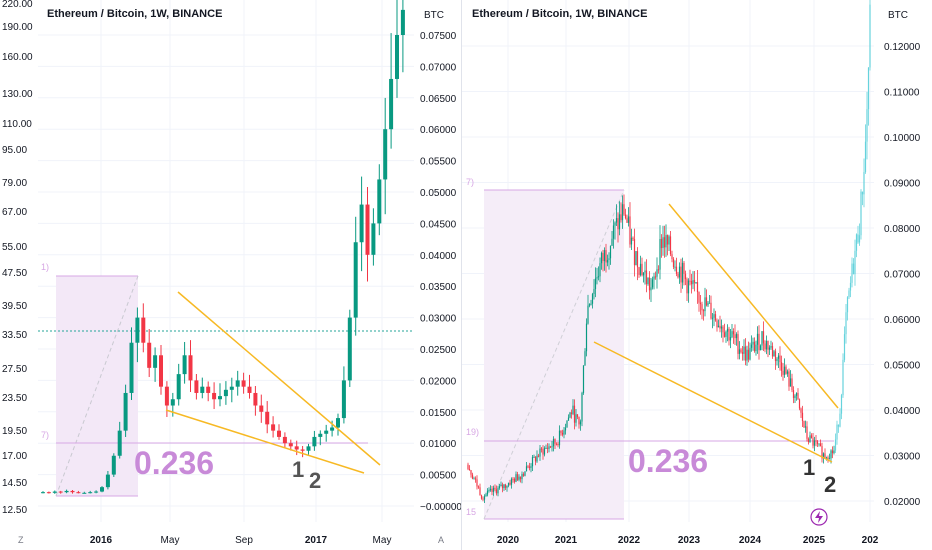 Image resolution: width=932 pixels, height=550 pixels. I want to click on fib-top-tag: 7), so click(470, 182).